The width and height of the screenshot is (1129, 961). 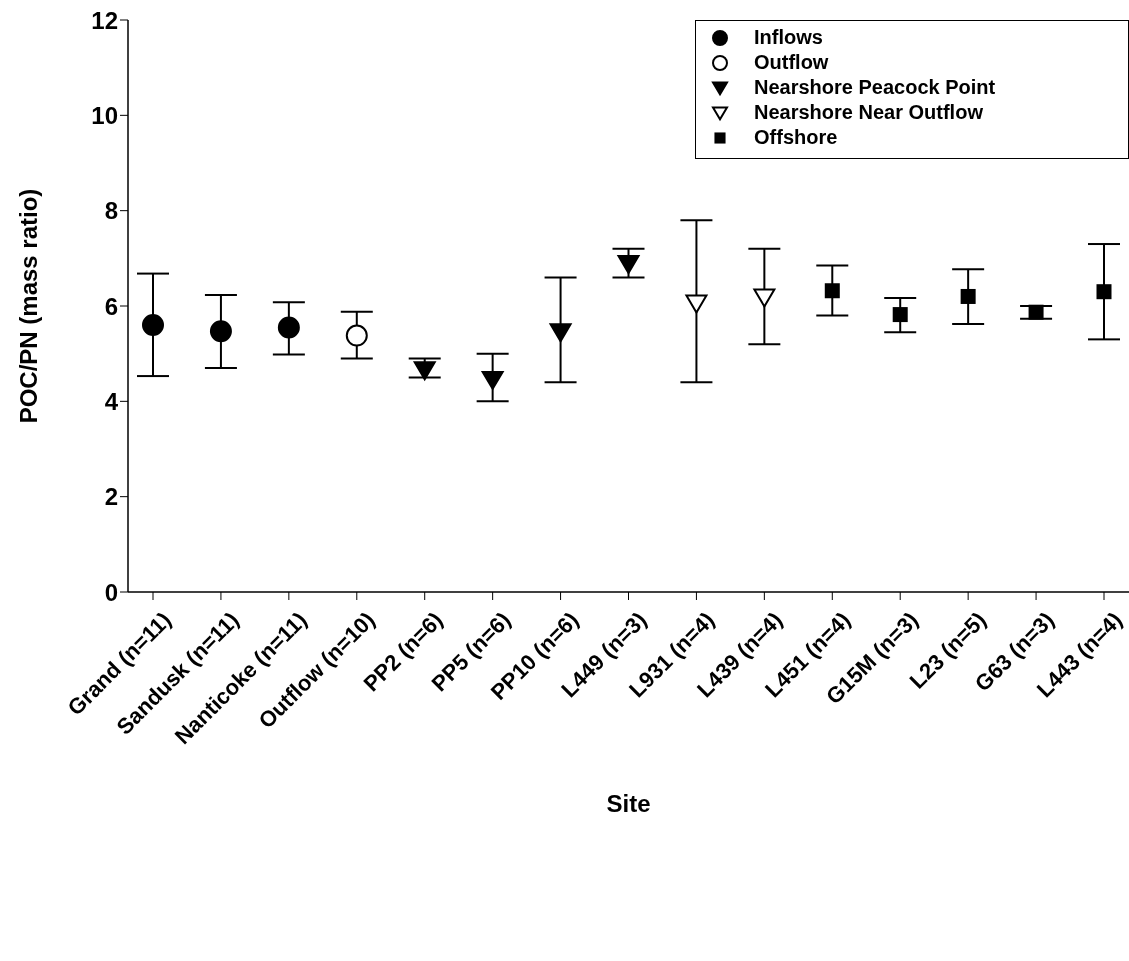 What do you see at coordinates (111, 211) in the screenshot?
I see `y-tick-label: 8` at bounding box center [111, 211].